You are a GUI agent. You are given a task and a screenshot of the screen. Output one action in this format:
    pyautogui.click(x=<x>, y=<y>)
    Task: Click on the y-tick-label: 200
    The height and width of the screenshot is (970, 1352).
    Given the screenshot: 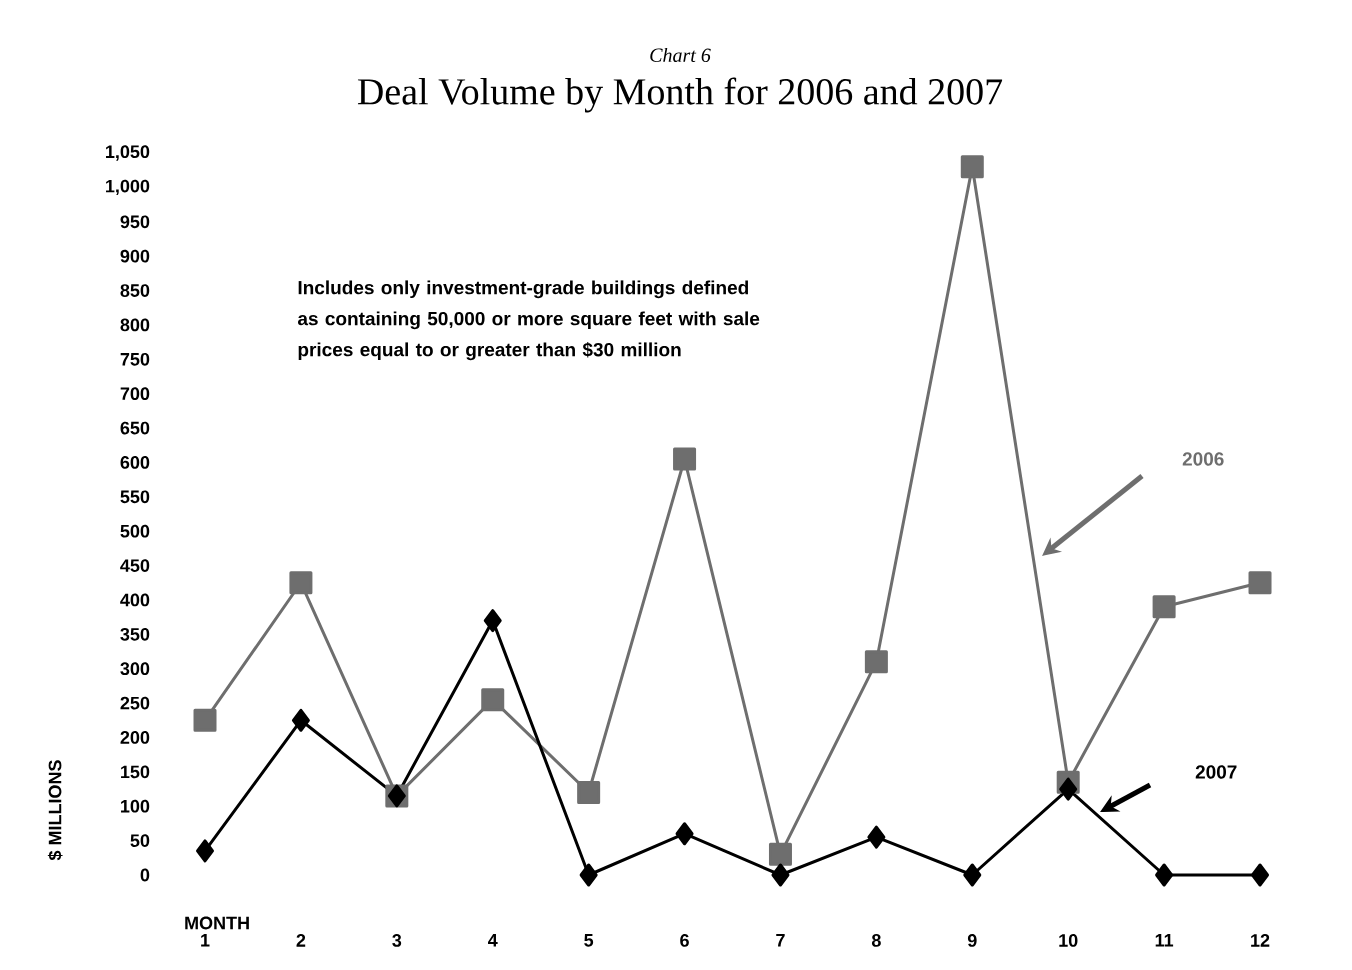 What is the action you would take?
    pyautogui.click(x=135, y=737)
    